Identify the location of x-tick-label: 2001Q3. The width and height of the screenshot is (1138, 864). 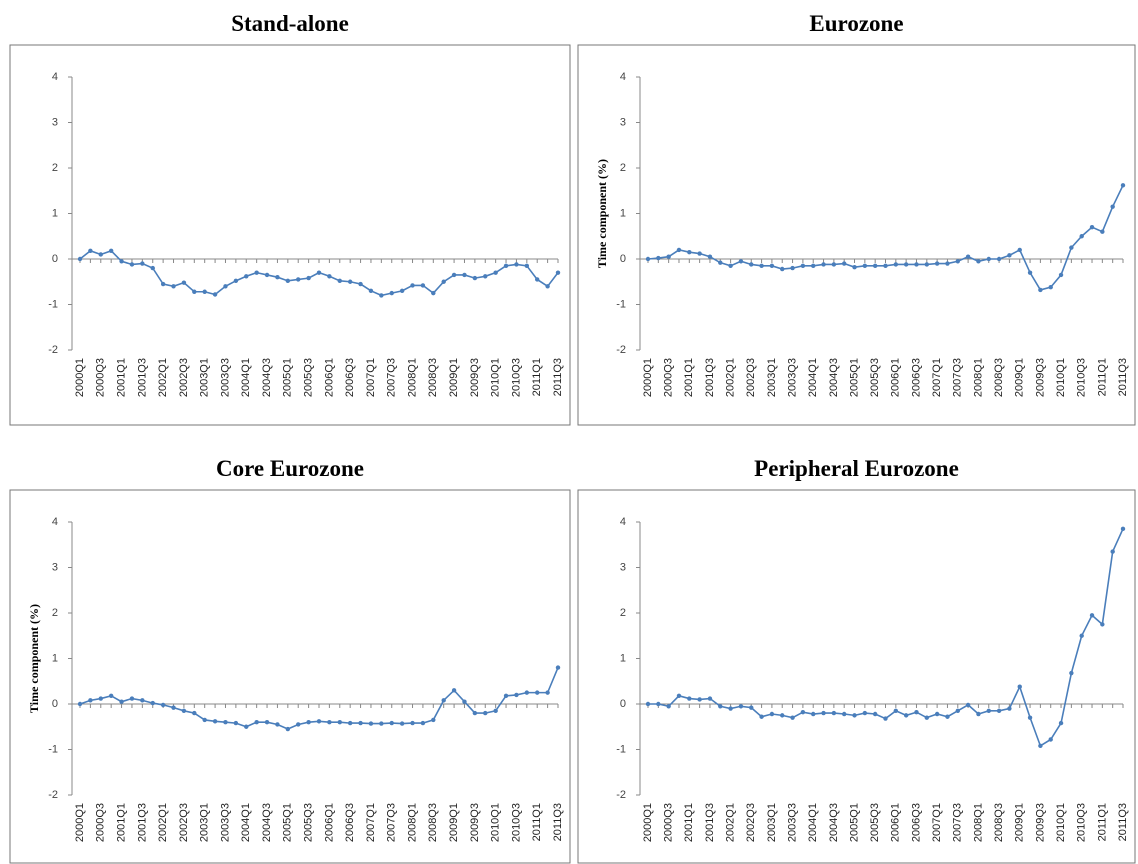
(142, 377).